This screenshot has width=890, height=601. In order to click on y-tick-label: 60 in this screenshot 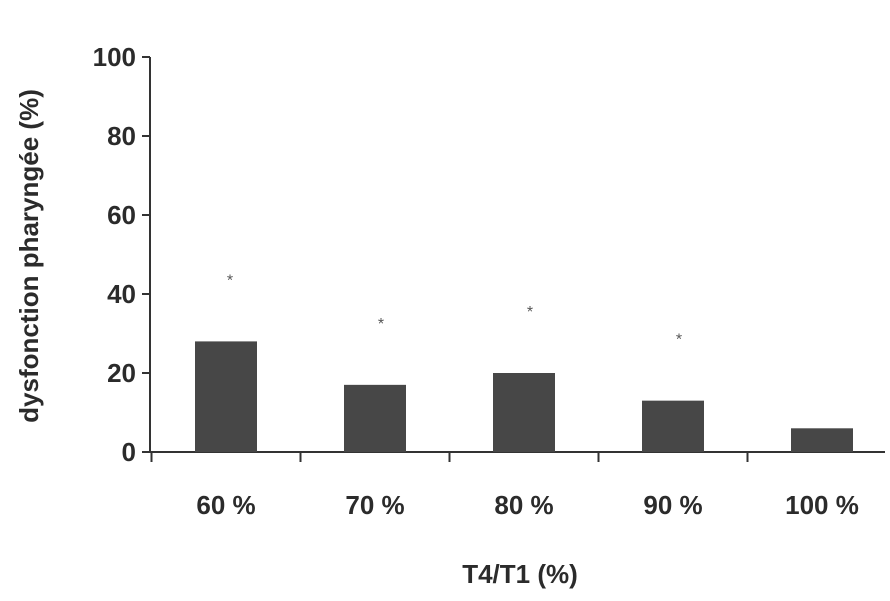, I will do `click(121, 215)`.